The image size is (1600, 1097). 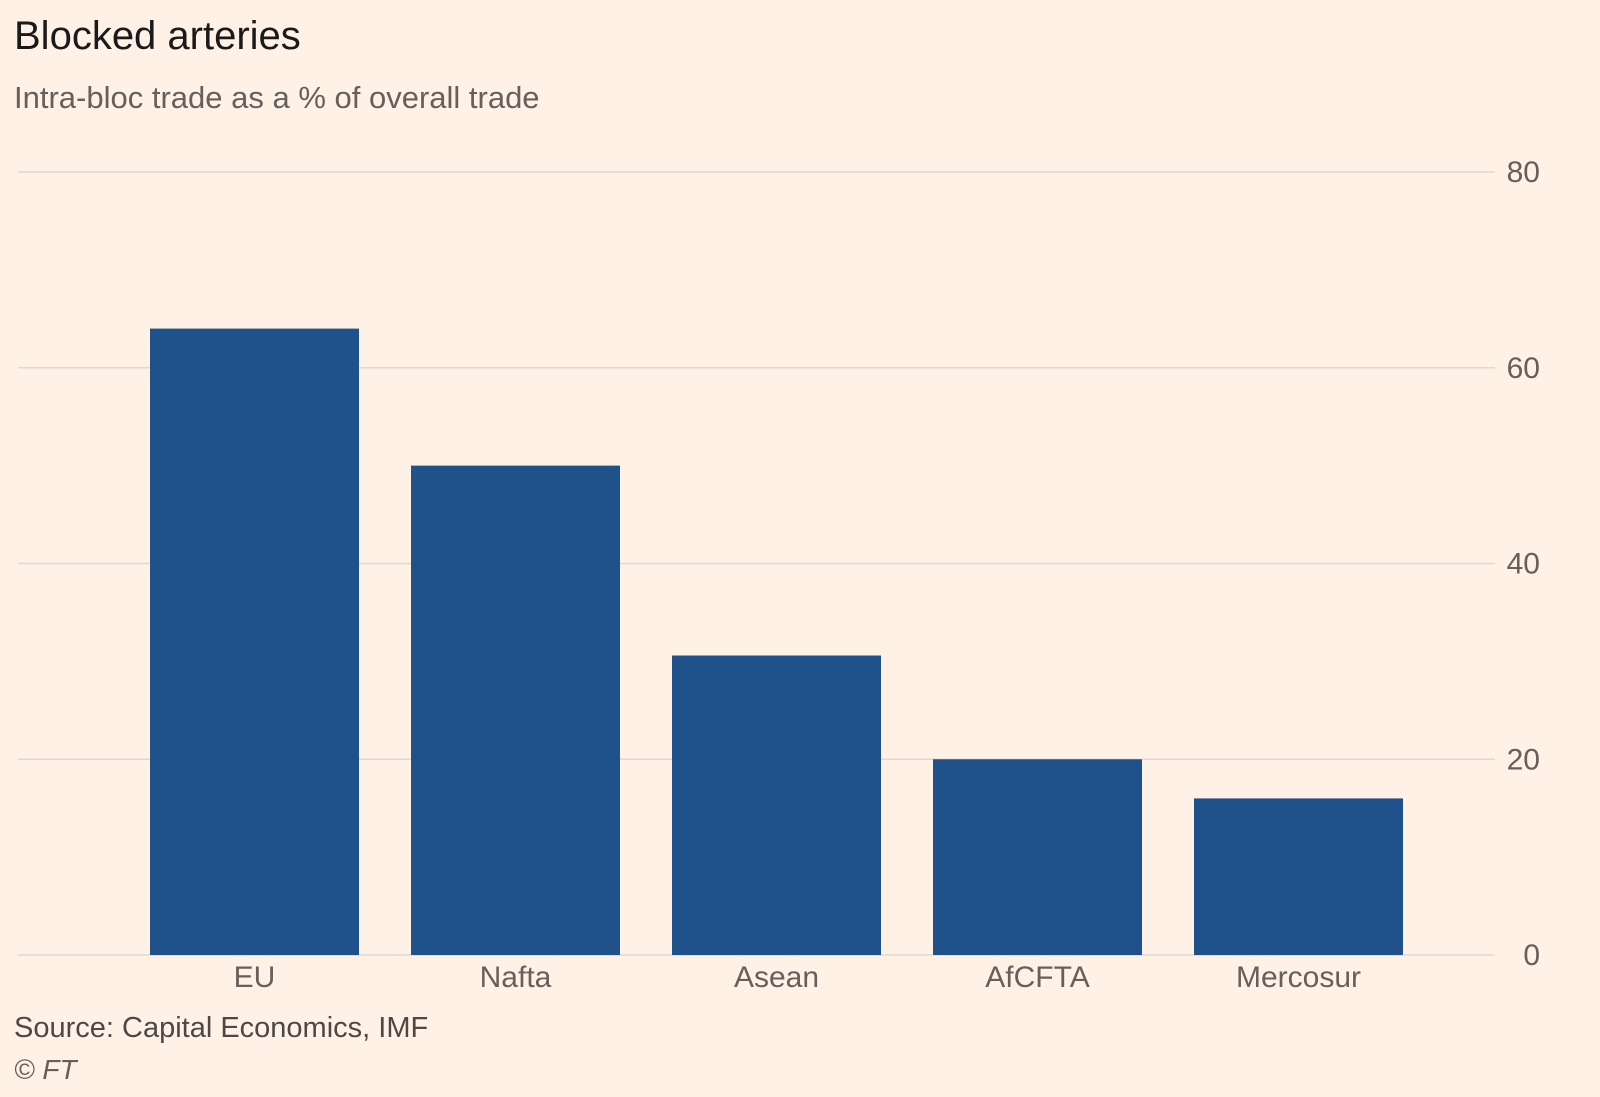 I want to click on x-tick-label-nafta: Nafta, so click(x=516, y=977).